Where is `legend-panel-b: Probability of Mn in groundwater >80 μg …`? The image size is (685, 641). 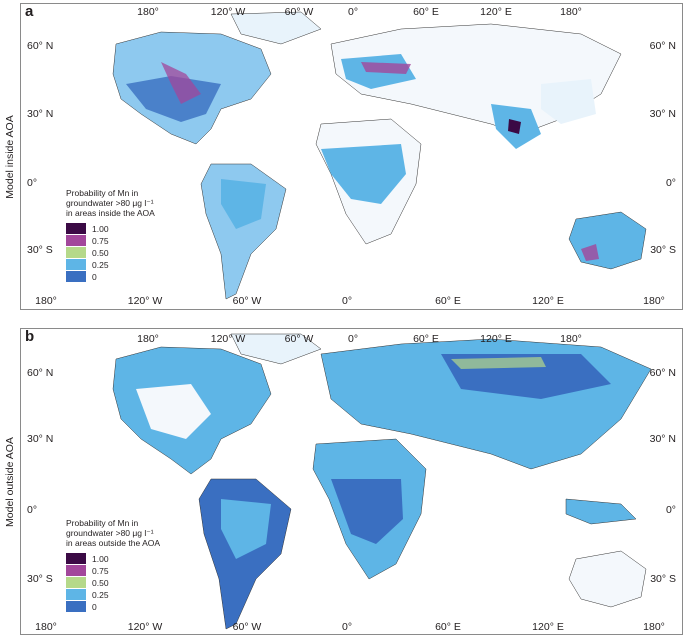
legend-panel-b: Probability of Mn in groundwater >80 μg … is located at coordinates (113, 565).